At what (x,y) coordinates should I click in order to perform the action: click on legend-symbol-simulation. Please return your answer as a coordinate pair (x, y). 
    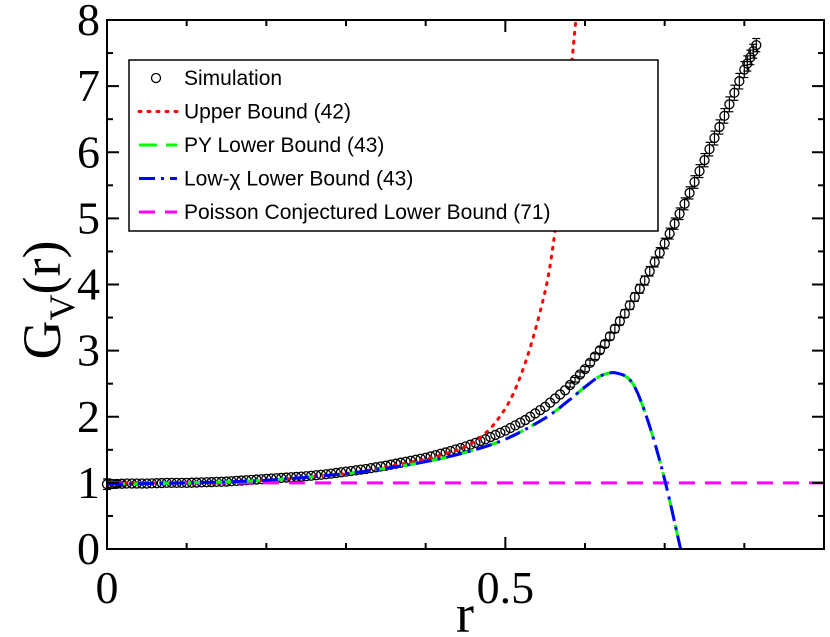
    Looking at the image, I should click on (156, 78).